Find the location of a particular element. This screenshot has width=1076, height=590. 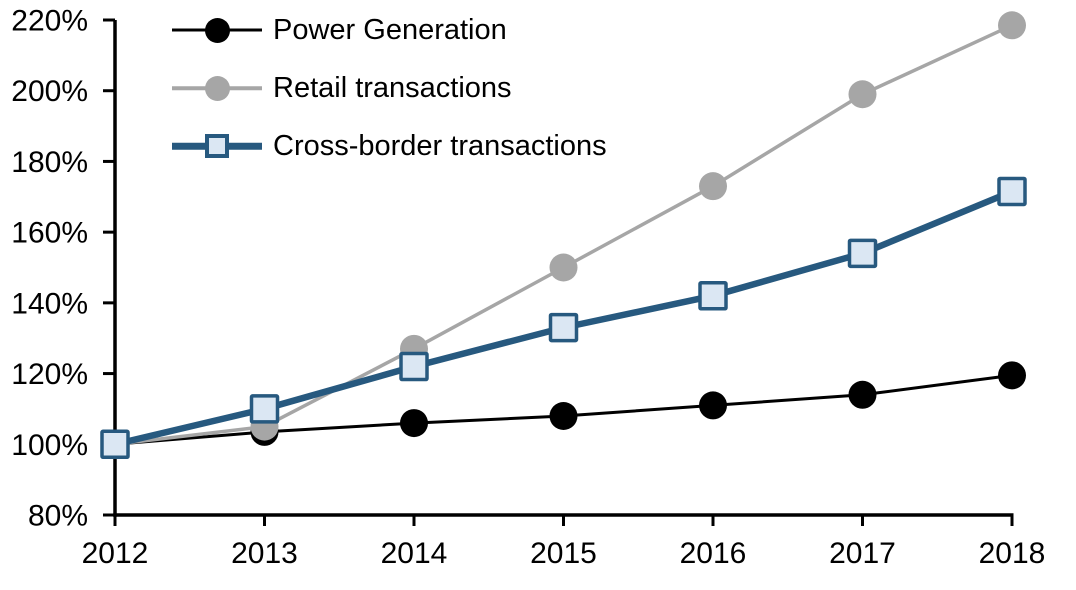

x-axis-label: 2012 is located at coordinates (115, 553).